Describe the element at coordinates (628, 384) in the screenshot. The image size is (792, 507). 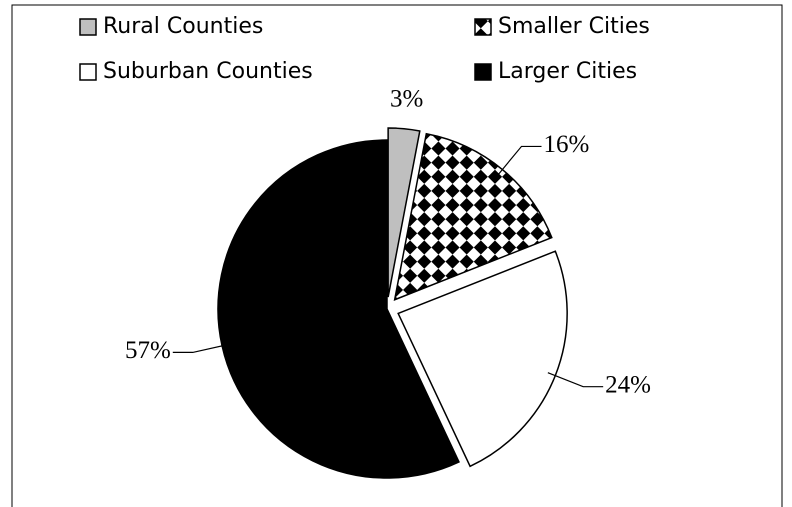
I see `data-label: 24%` at that location.